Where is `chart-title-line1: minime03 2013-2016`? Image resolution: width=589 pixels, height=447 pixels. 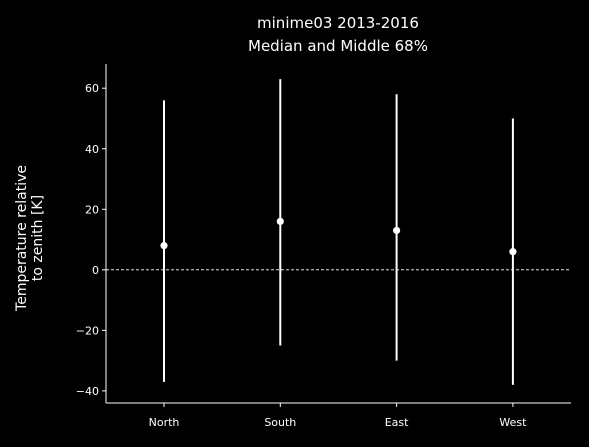 chart-title-line1: minime03 2013-2016 is located at coordinates (338, 23).